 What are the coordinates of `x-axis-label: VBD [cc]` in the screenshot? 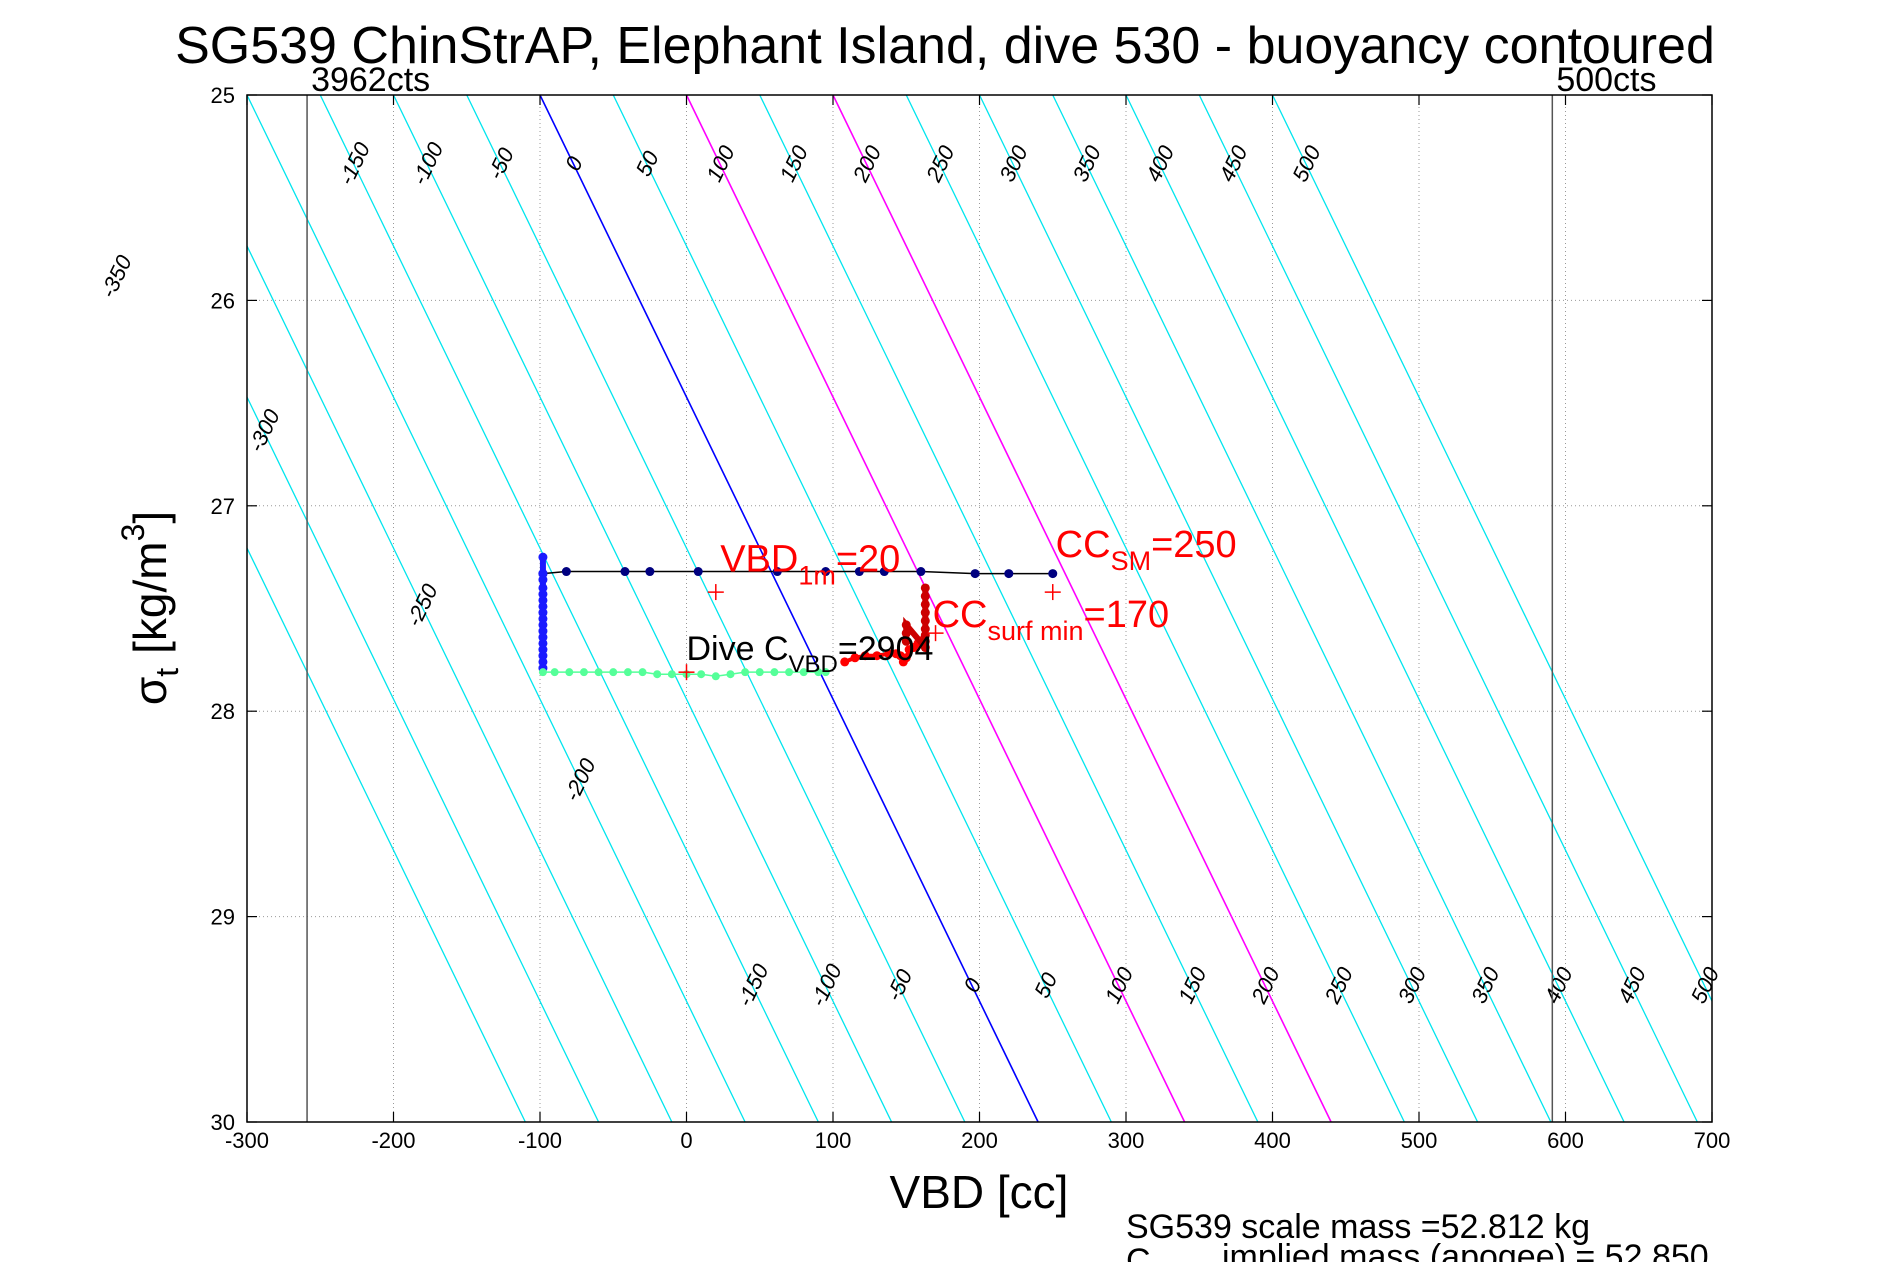 It's located at (979, 1192).